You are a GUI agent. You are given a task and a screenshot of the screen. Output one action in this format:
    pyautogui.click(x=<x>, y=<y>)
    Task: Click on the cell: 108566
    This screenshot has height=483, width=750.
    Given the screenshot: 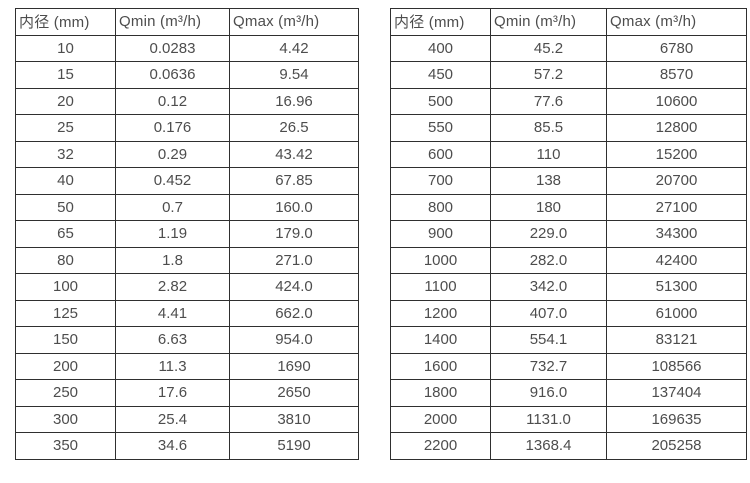 What is the action you would take?
    pyautogui.click(x=676, y=366)
    